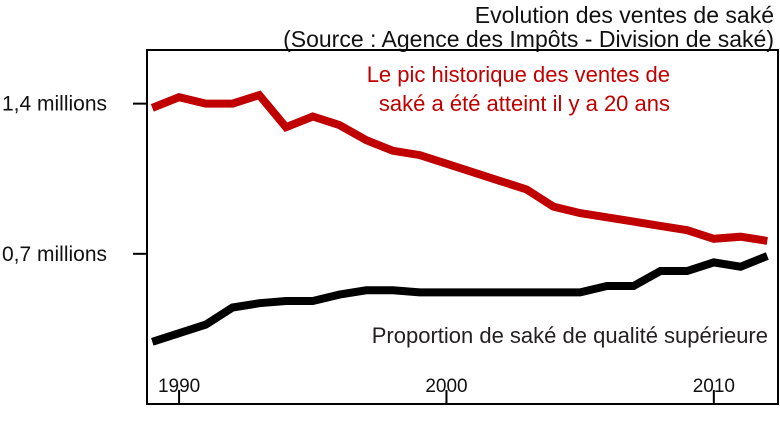  Describe the element at coordinates (54, 104) in the screenshot. I see `y-tick-label-1: 1,4 millions` at that location.